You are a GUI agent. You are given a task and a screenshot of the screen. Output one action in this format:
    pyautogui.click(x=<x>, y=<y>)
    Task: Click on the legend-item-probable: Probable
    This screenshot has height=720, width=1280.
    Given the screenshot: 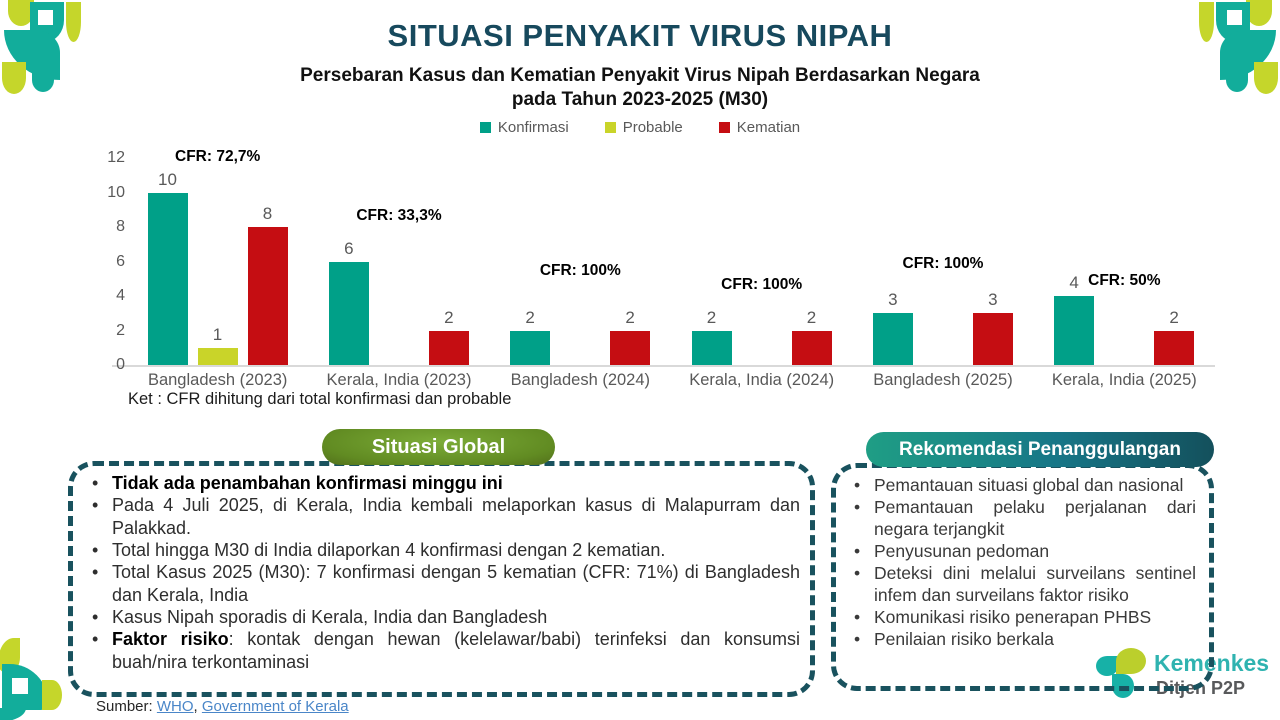 What is the action you would take?
    pyautogui.click(x=643, y=127)
    